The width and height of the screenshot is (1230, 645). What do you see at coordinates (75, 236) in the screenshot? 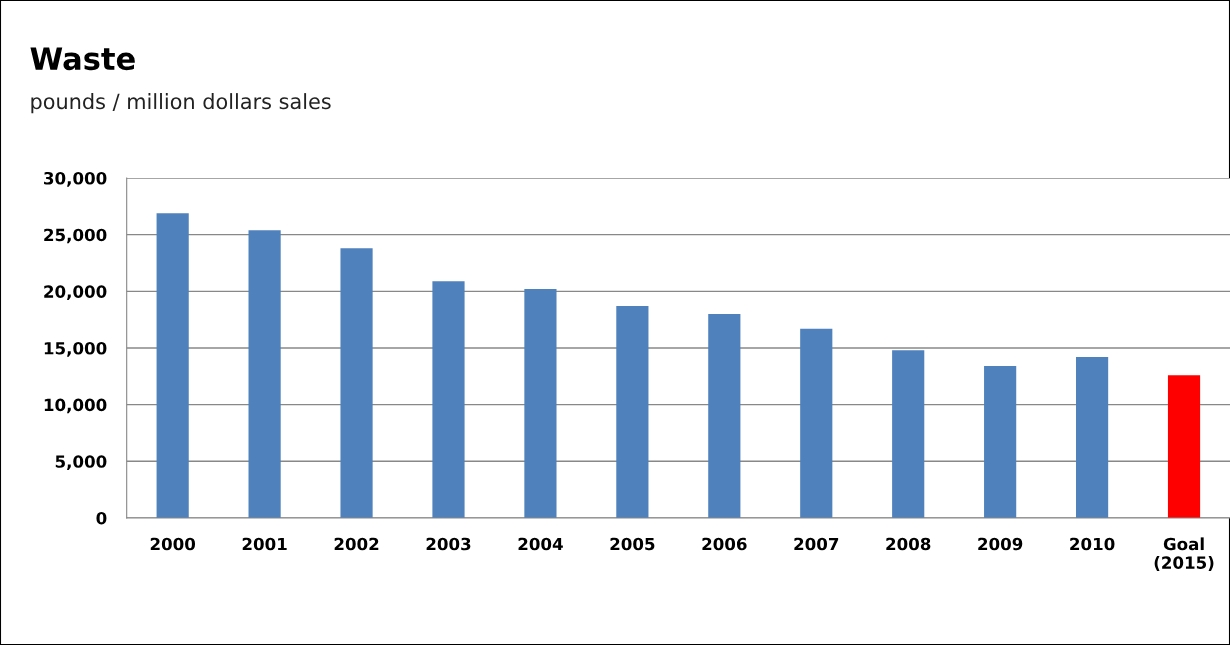
I see `y-tick-label: 25,000` at bounding box center [75, 236].